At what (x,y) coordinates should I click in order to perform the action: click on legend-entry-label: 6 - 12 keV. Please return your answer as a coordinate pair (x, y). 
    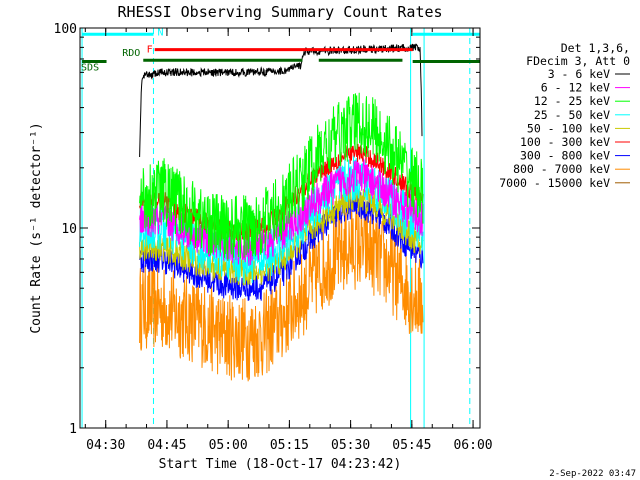
    Looking at the image, I should click on (575, 88).